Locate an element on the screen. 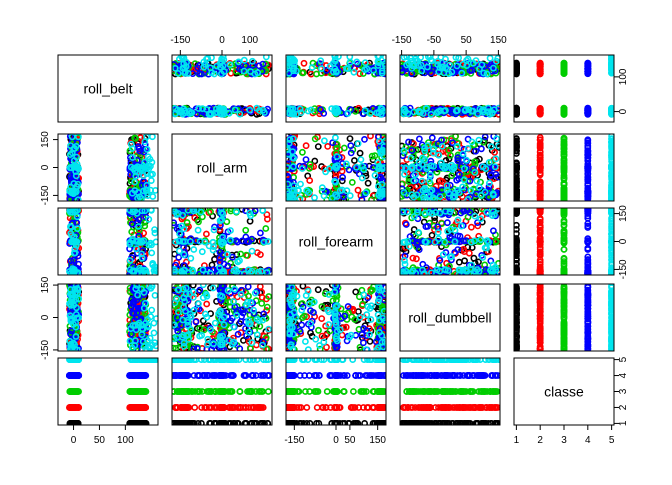 The width and height of the screenshot is (672, 485). points-roll_arm-roll_dumbbell is located at coordinates (450, 168).